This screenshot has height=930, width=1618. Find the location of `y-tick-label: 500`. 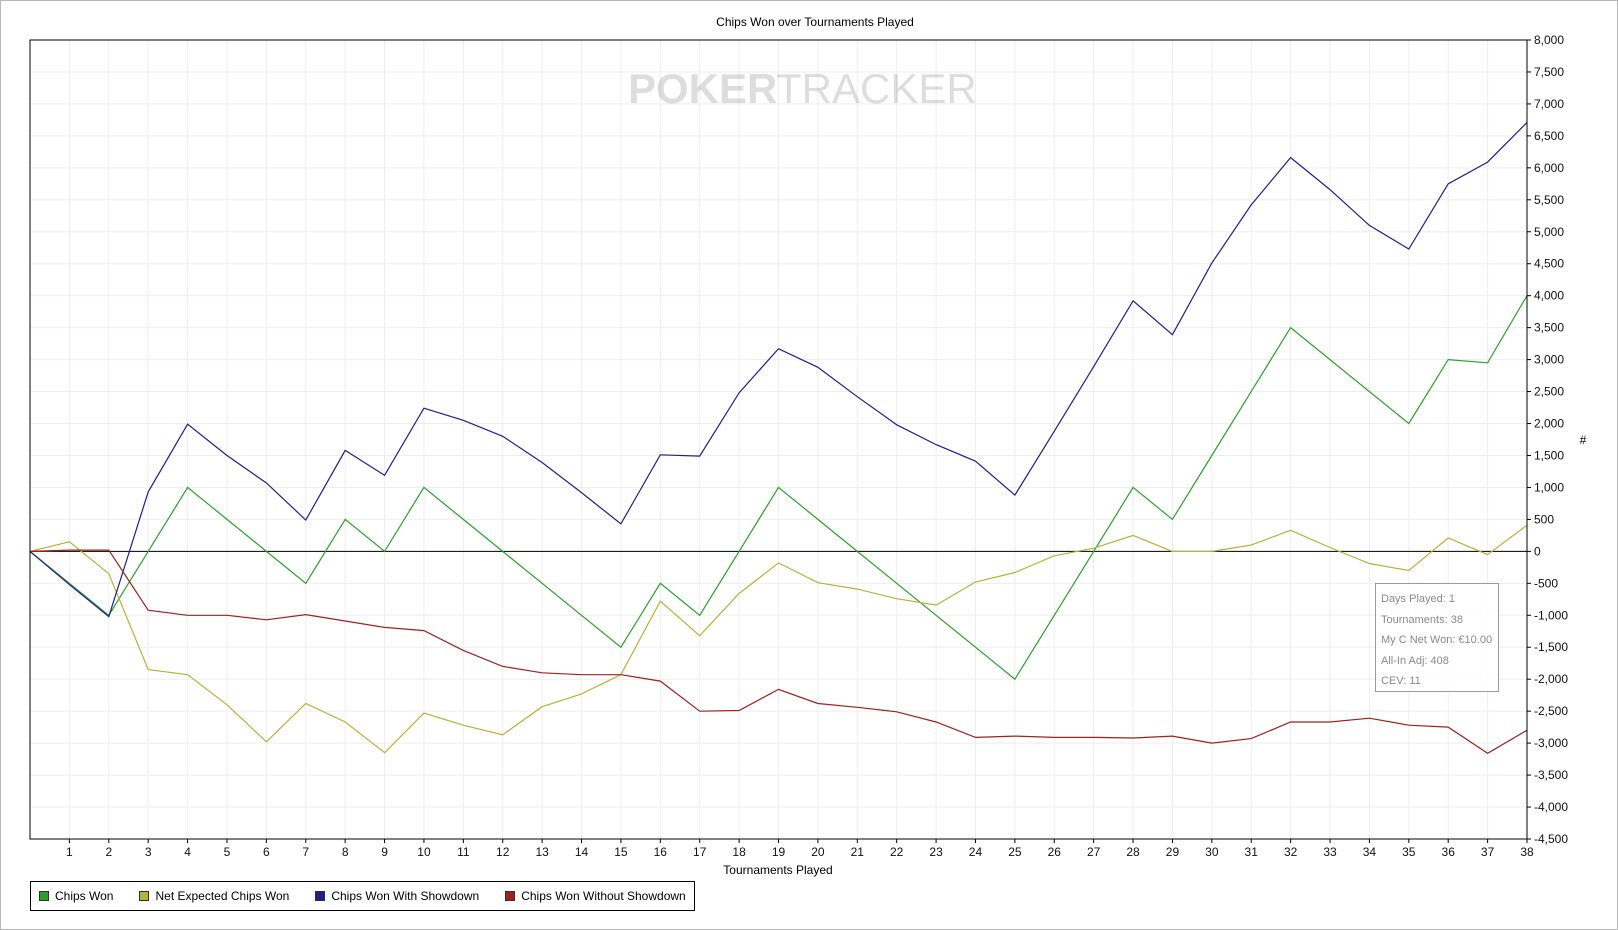

y-tick-label: 500 is located at coordinates (1544, 519).